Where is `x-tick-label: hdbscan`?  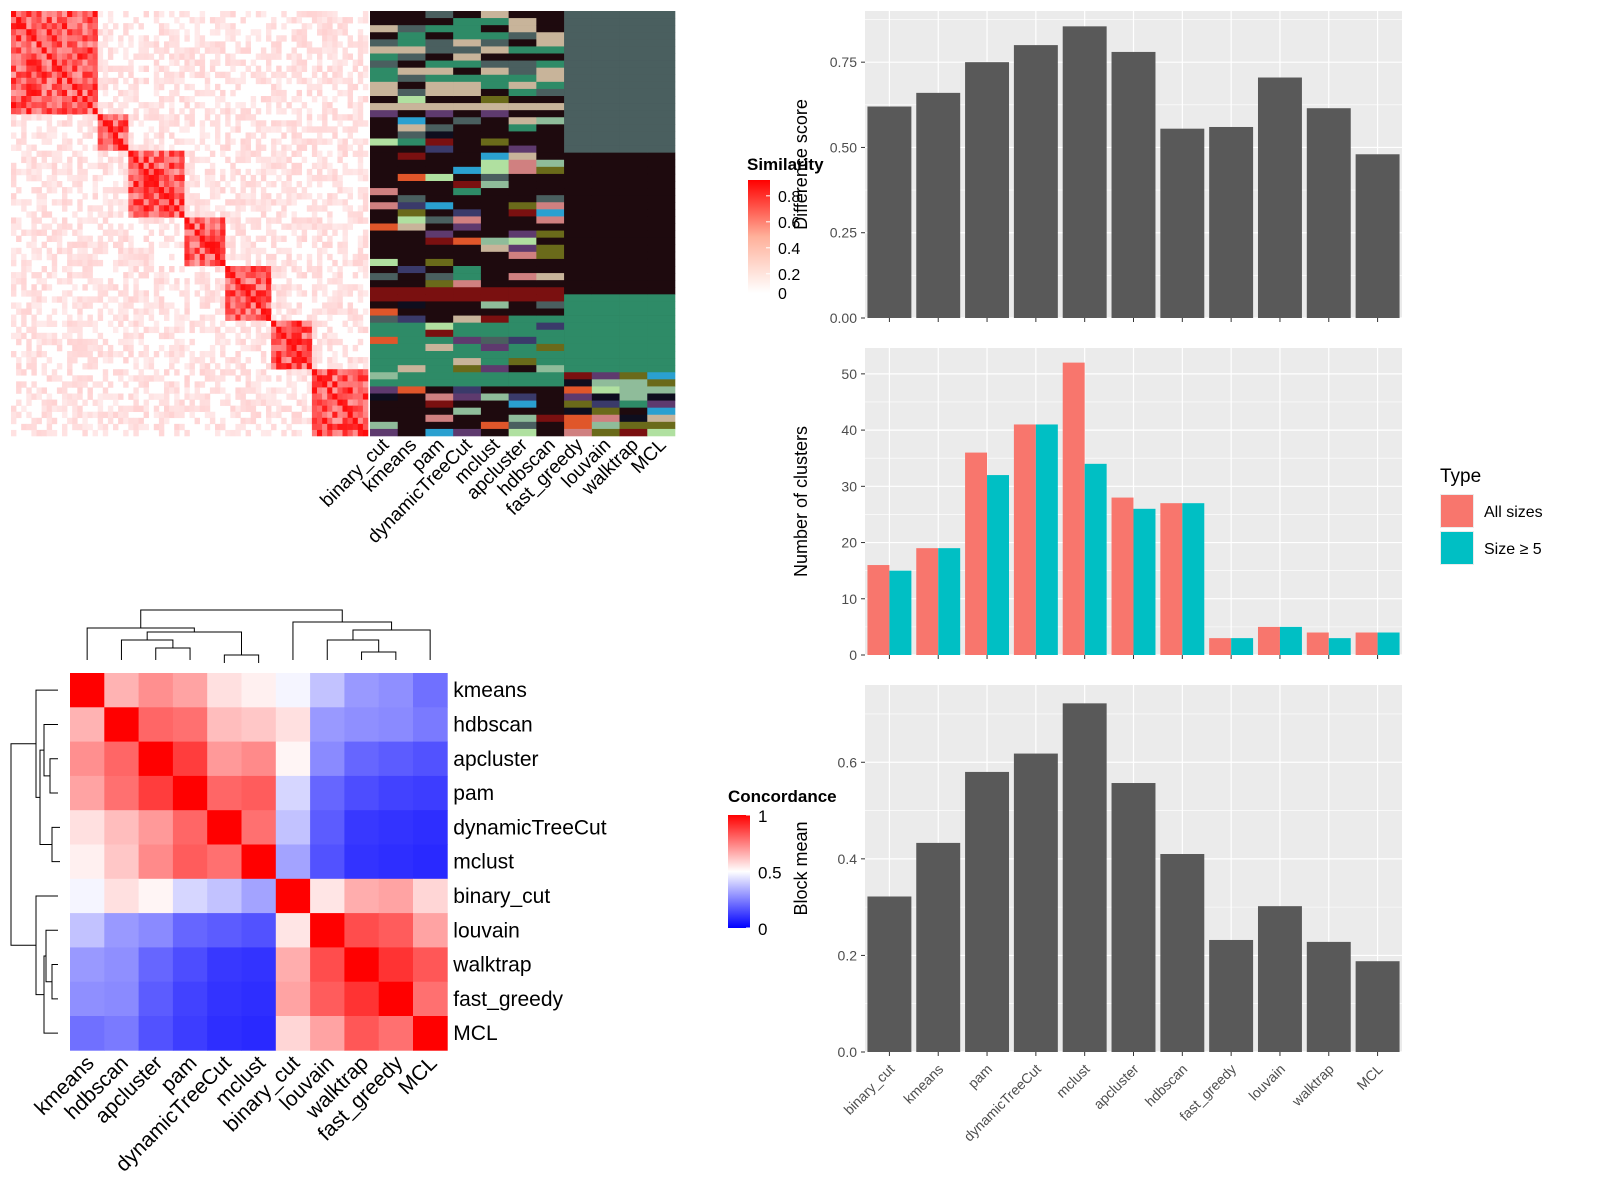
x-tick-label: hdbscan is located at coordinates (1166, 1085).